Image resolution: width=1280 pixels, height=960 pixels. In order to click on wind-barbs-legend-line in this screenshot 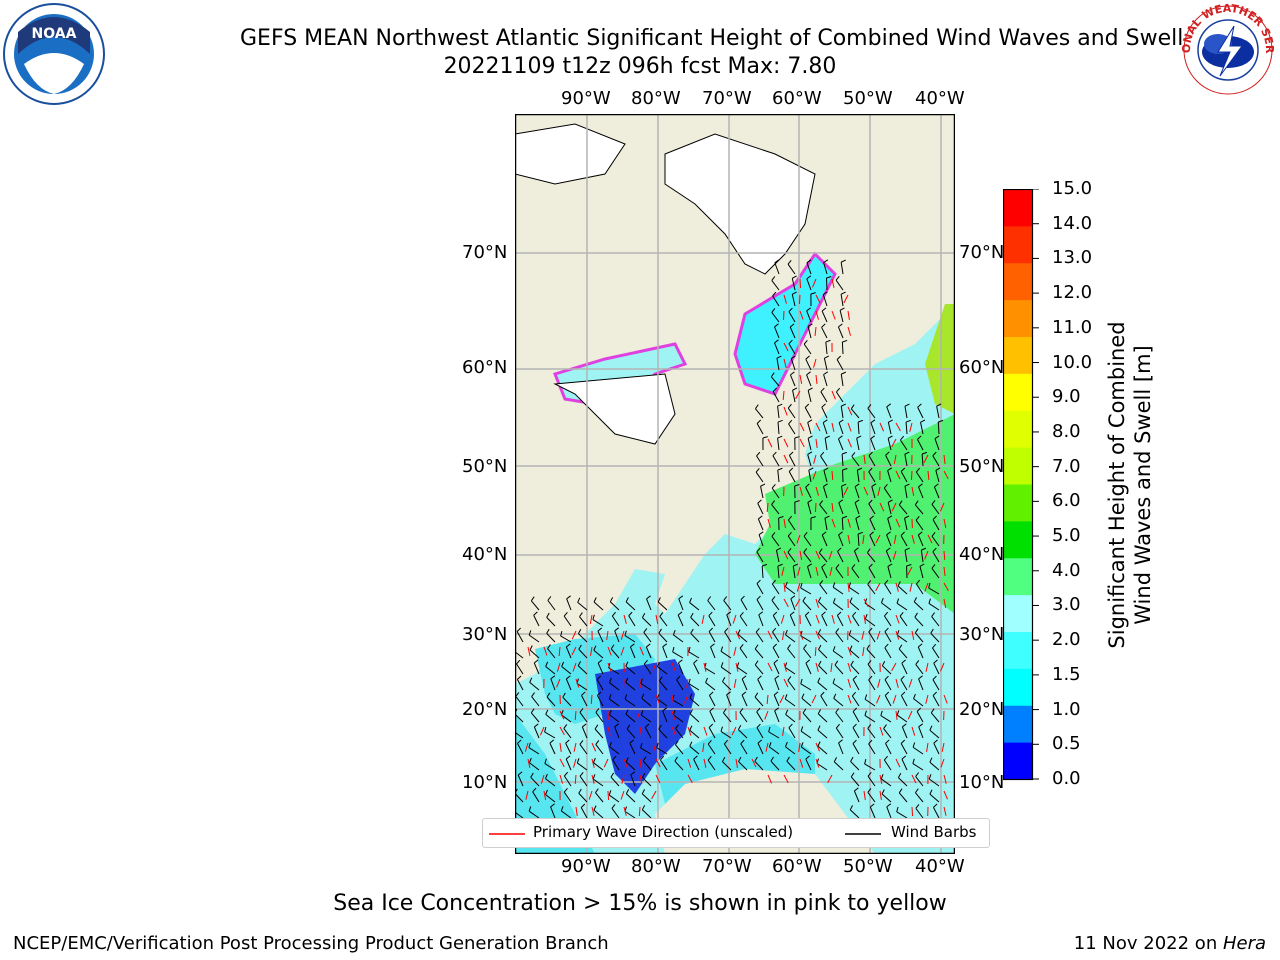, I will do `click(863, 834)`.